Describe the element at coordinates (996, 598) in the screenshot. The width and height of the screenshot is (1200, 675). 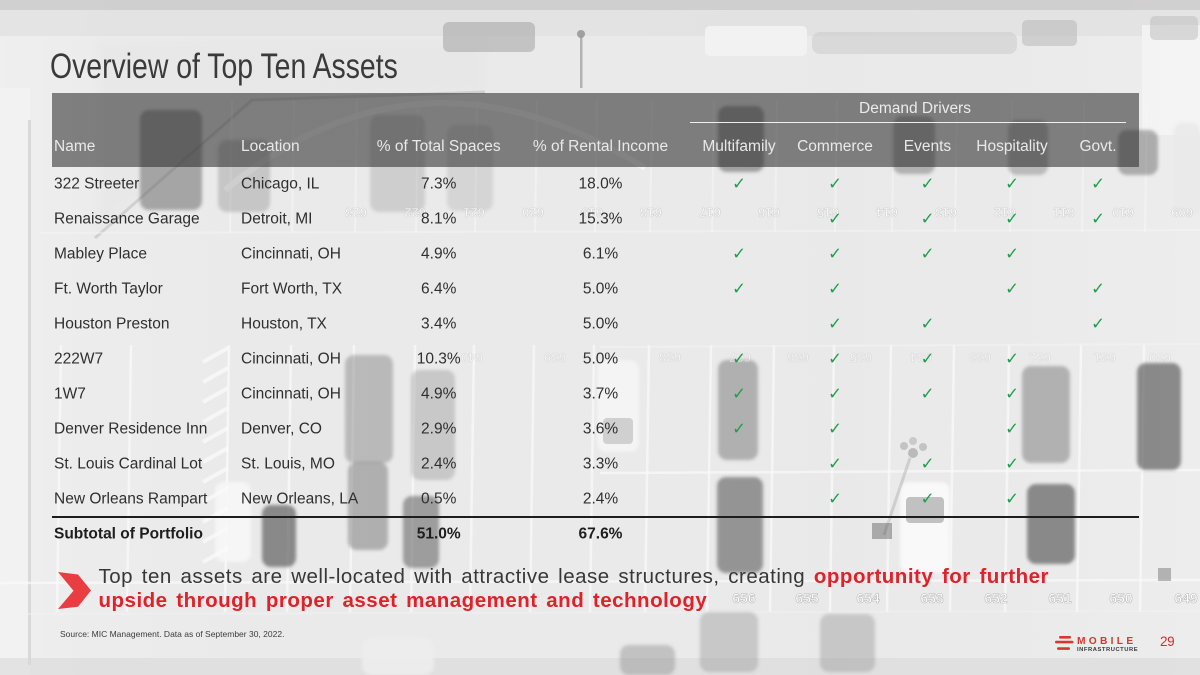
I see `svg-text: 652` at that location.